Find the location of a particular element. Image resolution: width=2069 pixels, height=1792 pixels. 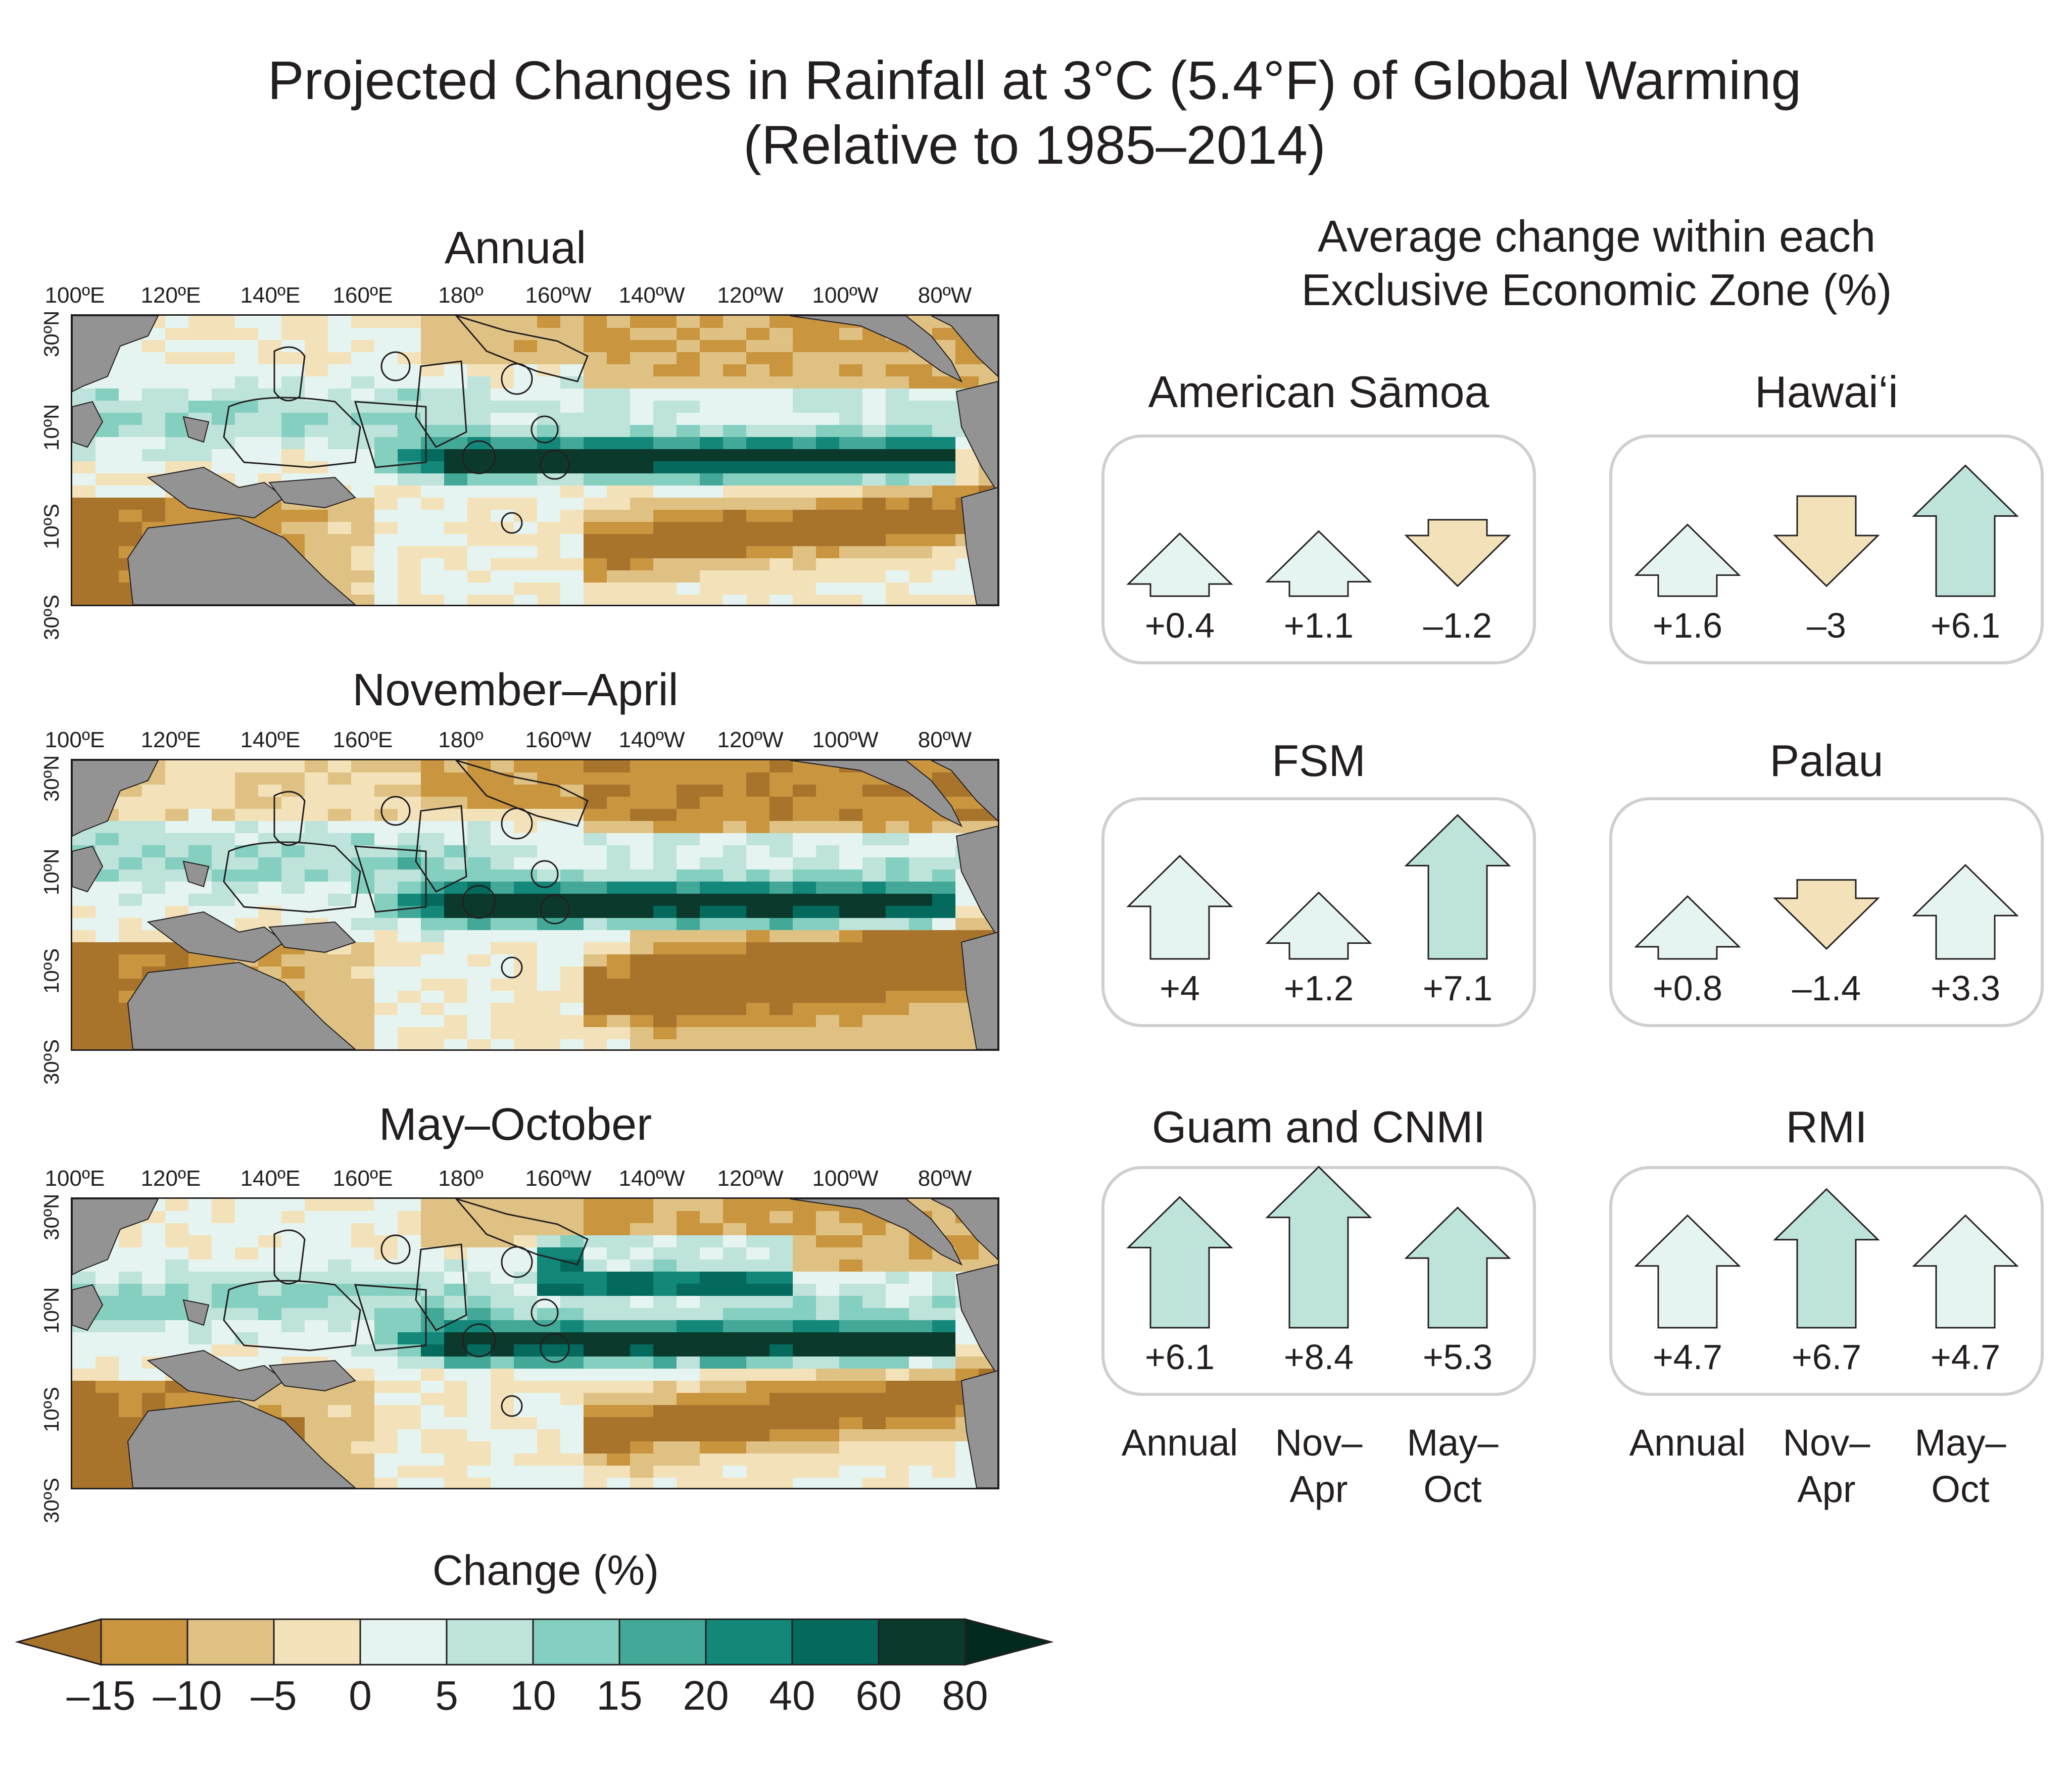

map-title: Annual is located at coordinates (515, 248).